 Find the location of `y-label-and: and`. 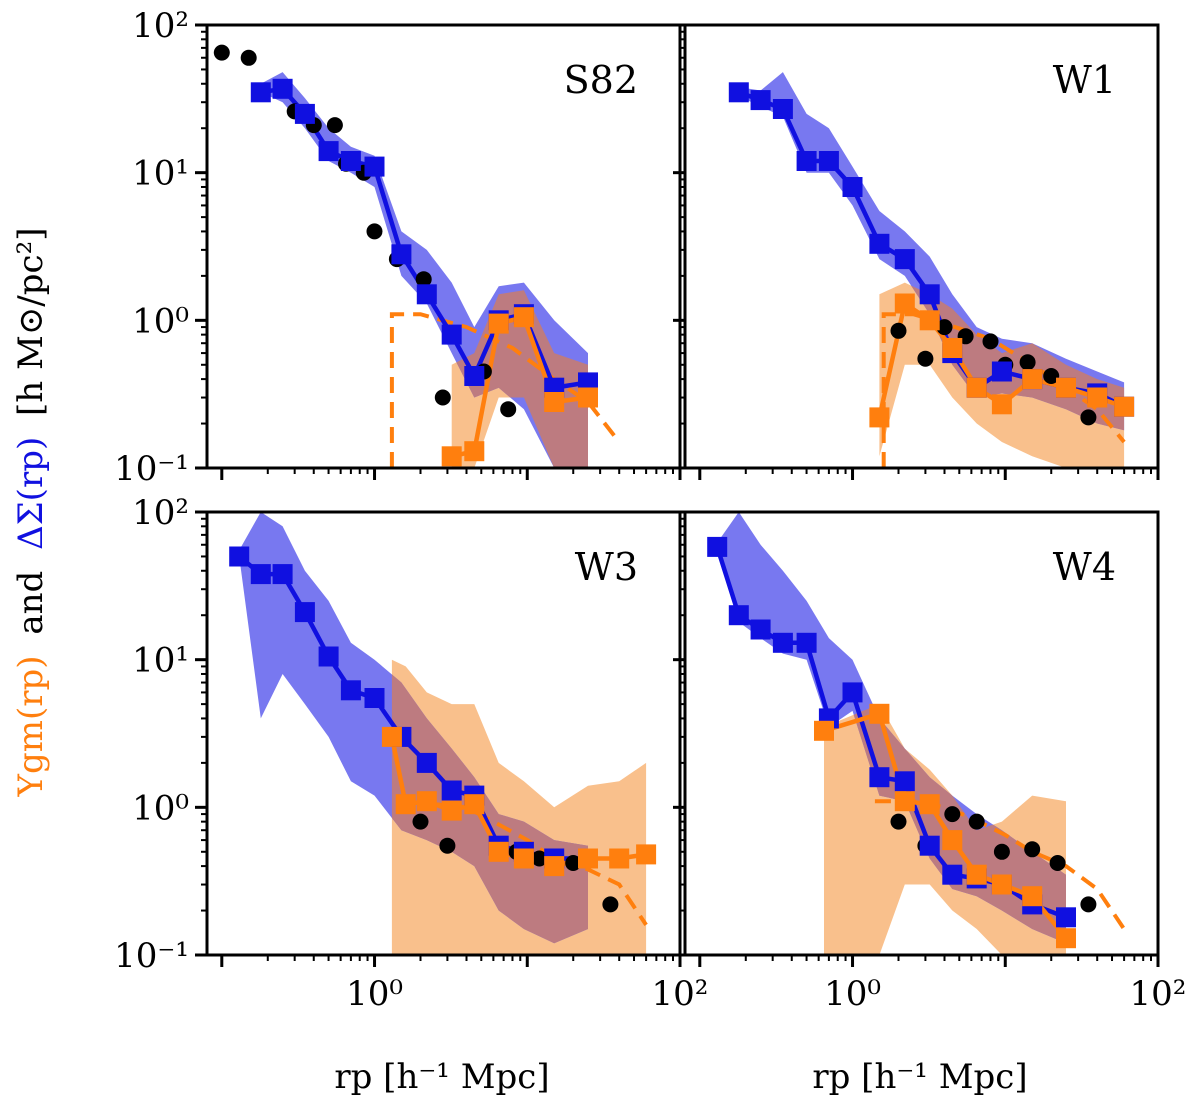

y-label-and: and is located at coordinates (31, 603).